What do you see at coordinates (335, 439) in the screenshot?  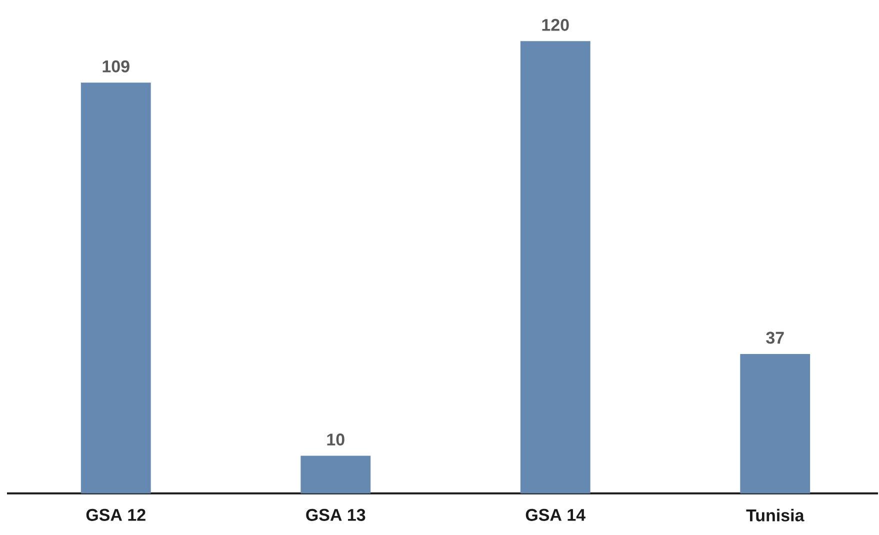 I see `data-label: 10` at bounding box center [335, 439].